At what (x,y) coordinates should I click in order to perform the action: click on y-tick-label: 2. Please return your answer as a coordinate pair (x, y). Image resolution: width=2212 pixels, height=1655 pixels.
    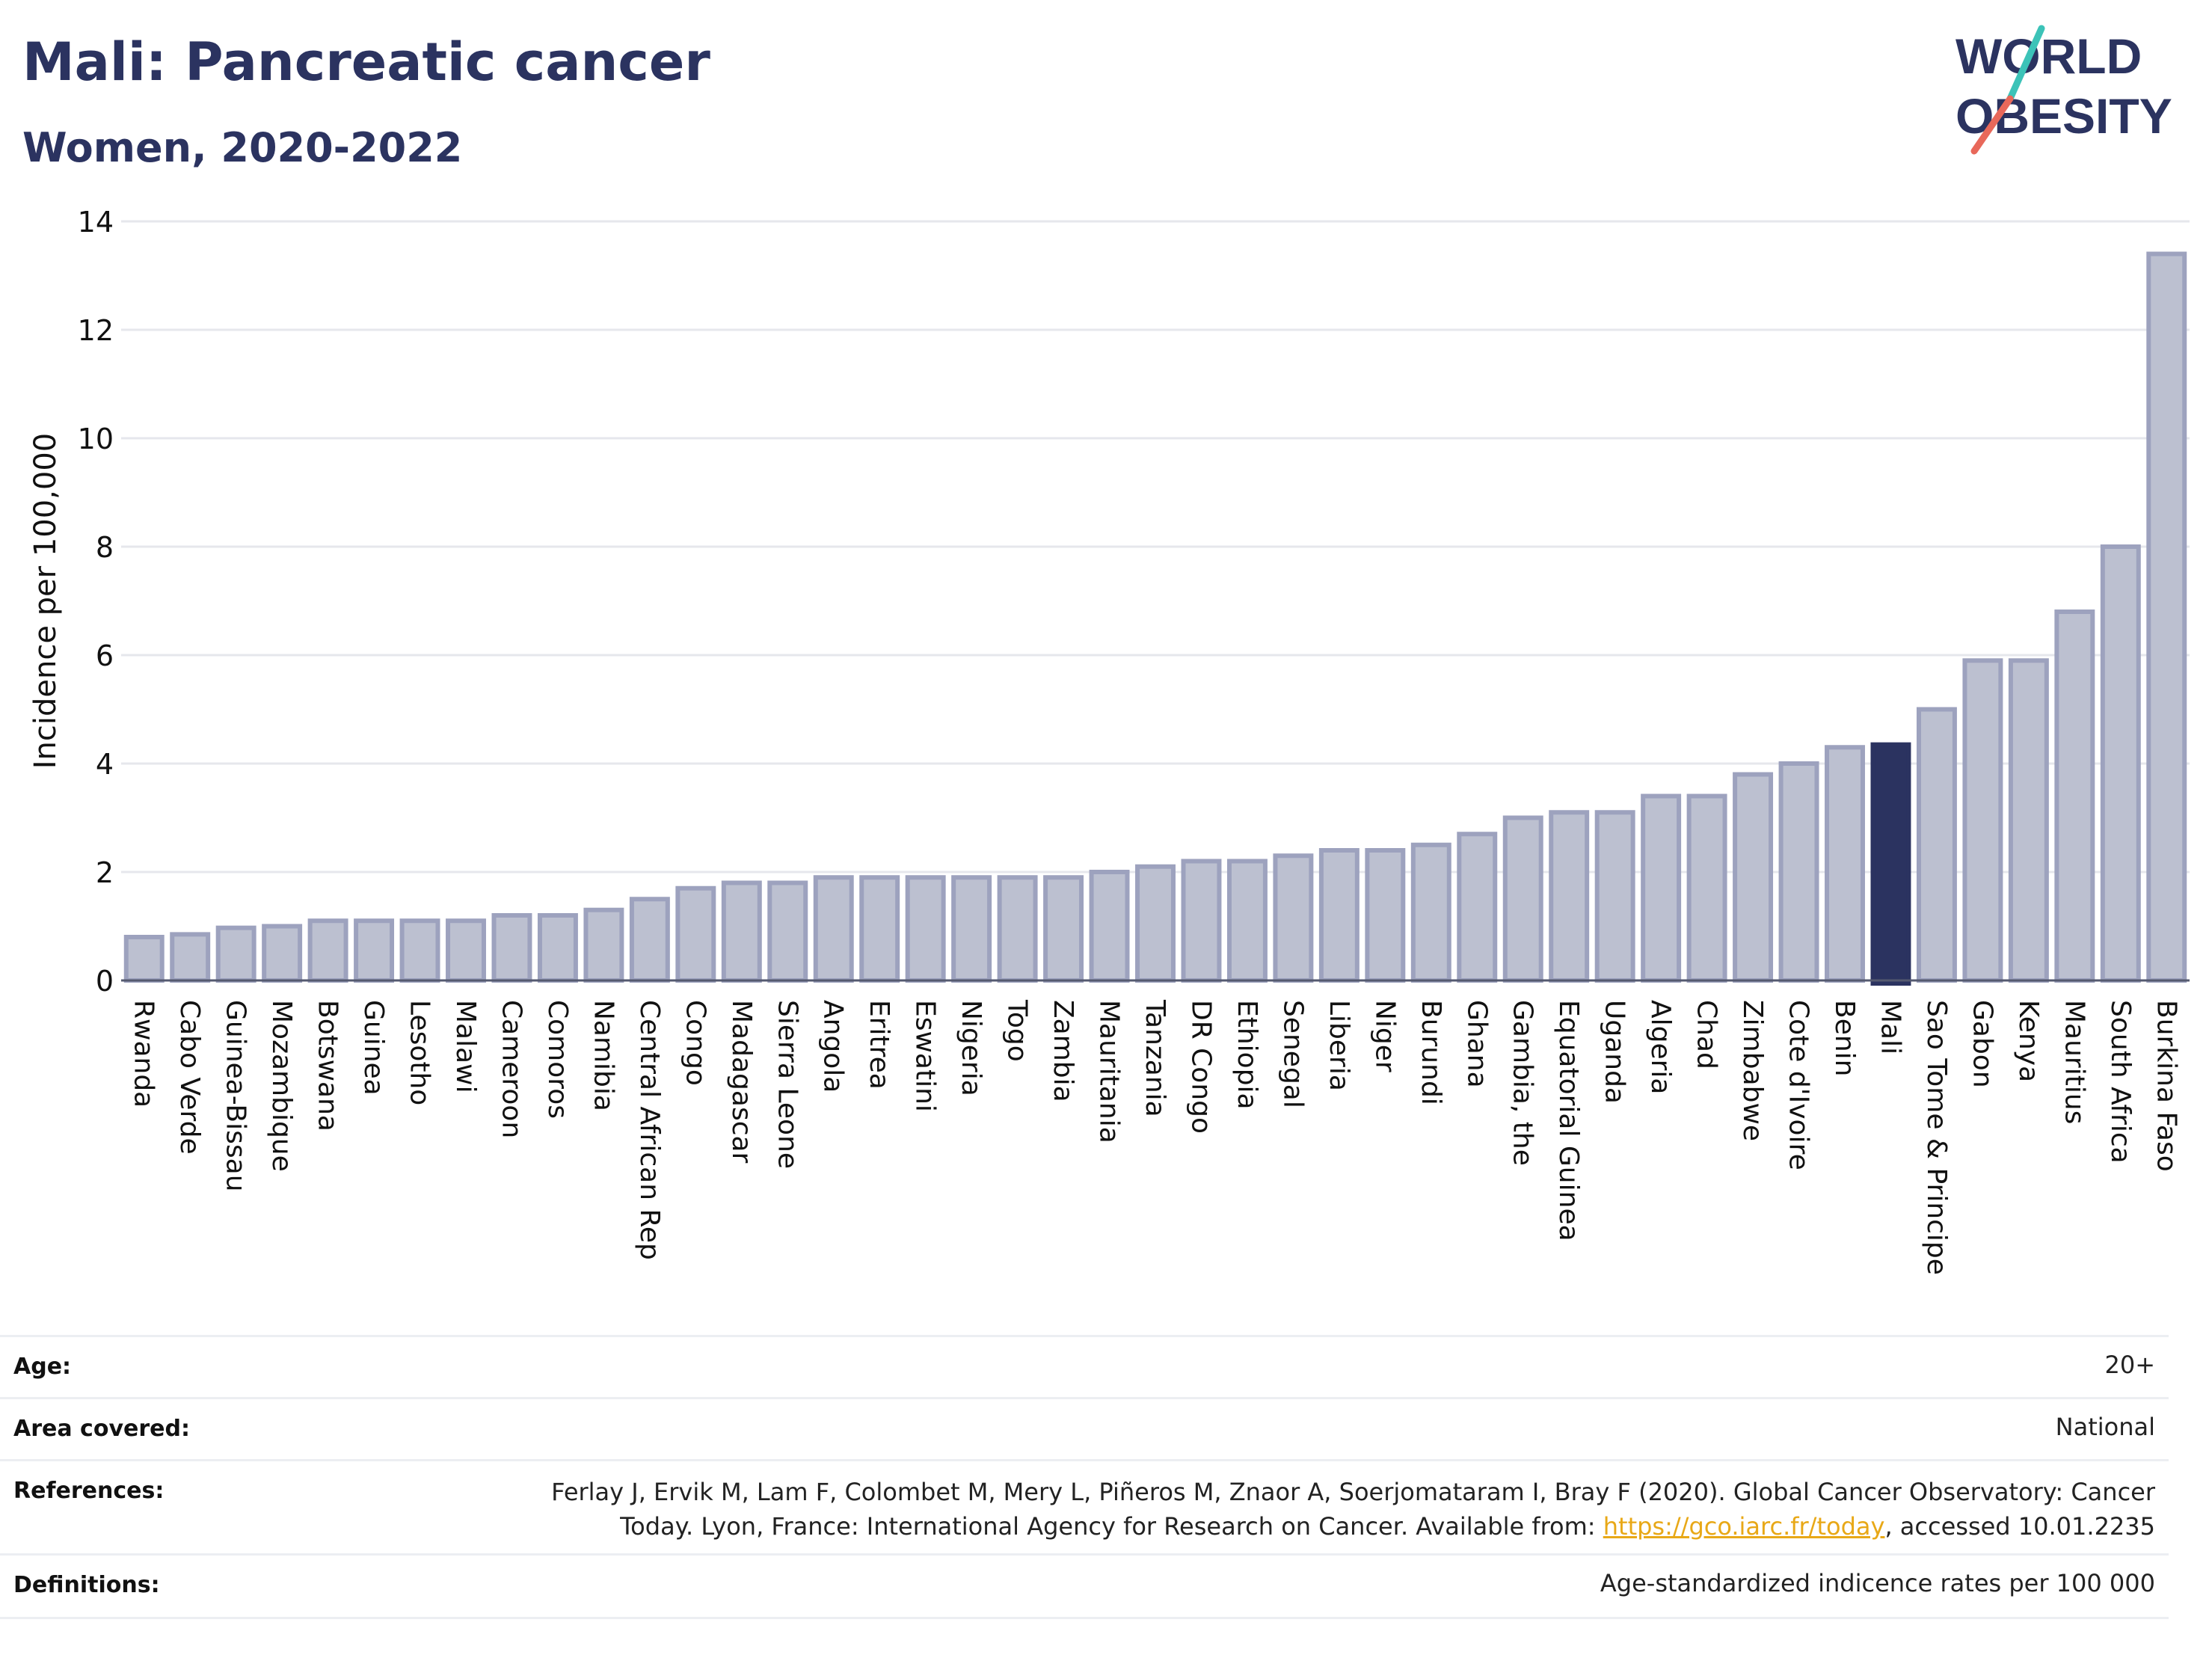
    Looking at the image, I should click on (105, 872).